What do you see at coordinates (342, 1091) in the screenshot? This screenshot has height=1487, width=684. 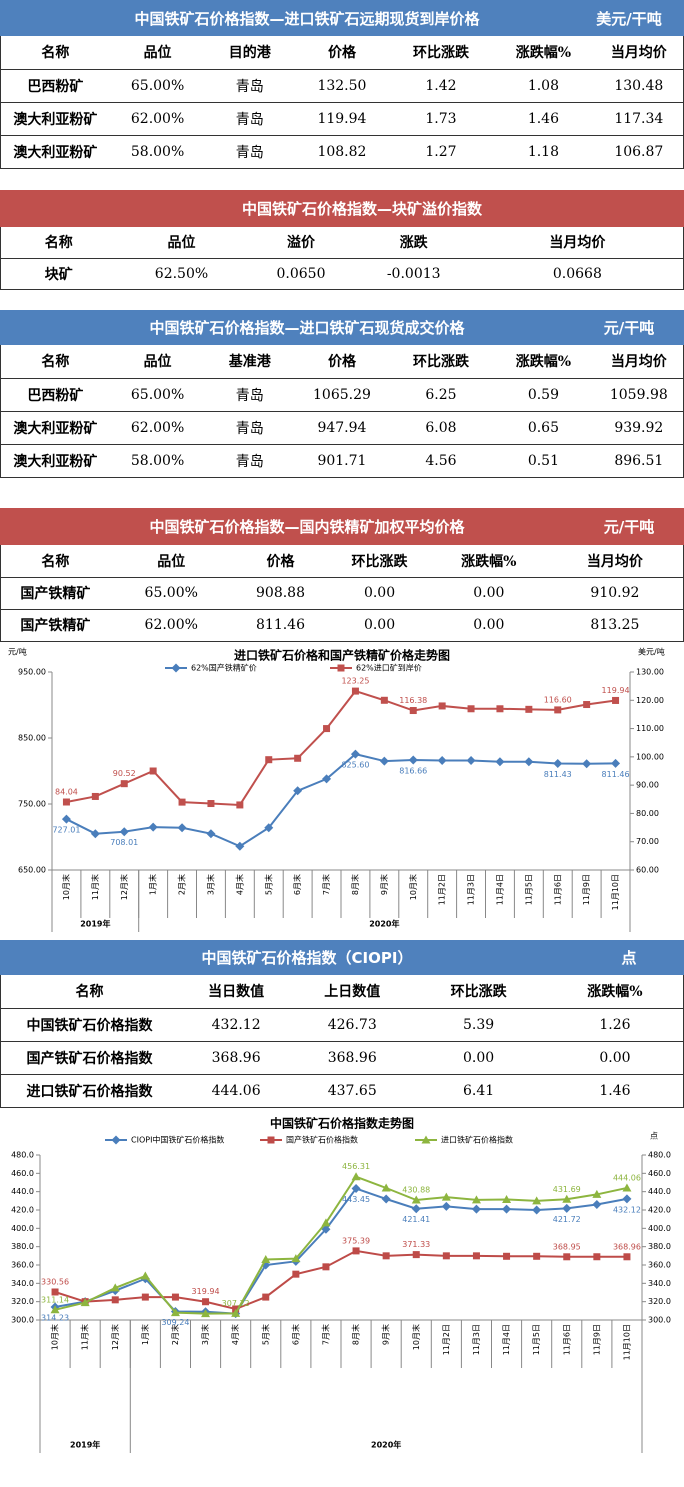 I see `row: 进口铁矿石价格指数 444.06 437.65 6.41 1.46` at bounding box center [342, 1091].